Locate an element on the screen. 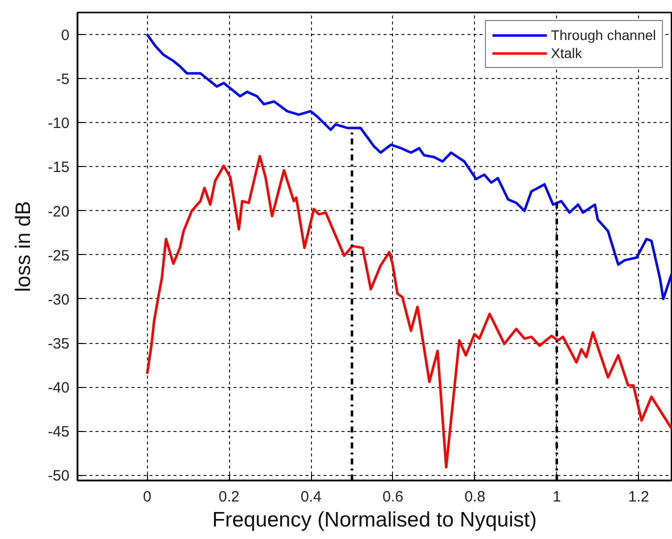  x-tick-label: 0.8 is located at coordinates (475, 497).